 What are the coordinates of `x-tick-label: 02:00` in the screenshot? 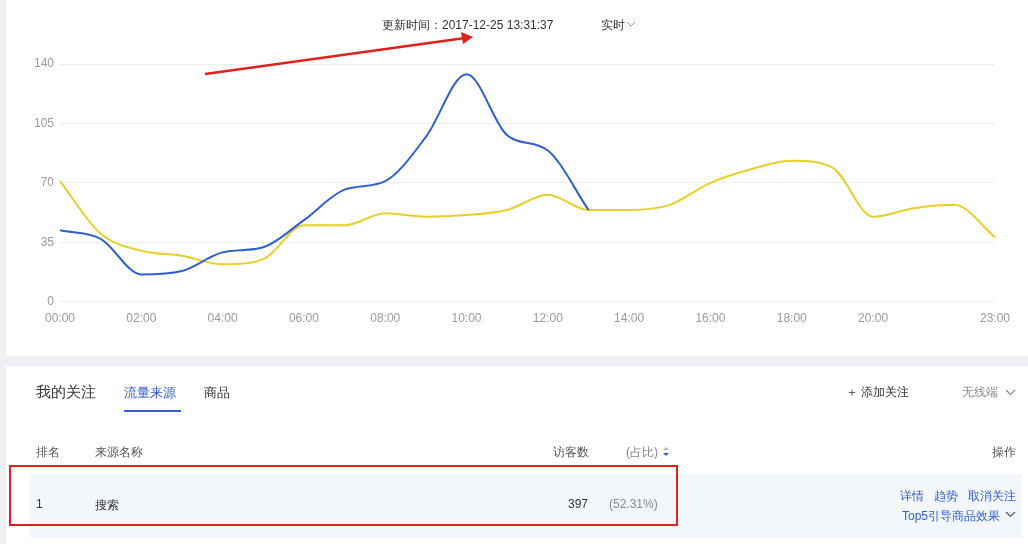 It's located at (141, 318).